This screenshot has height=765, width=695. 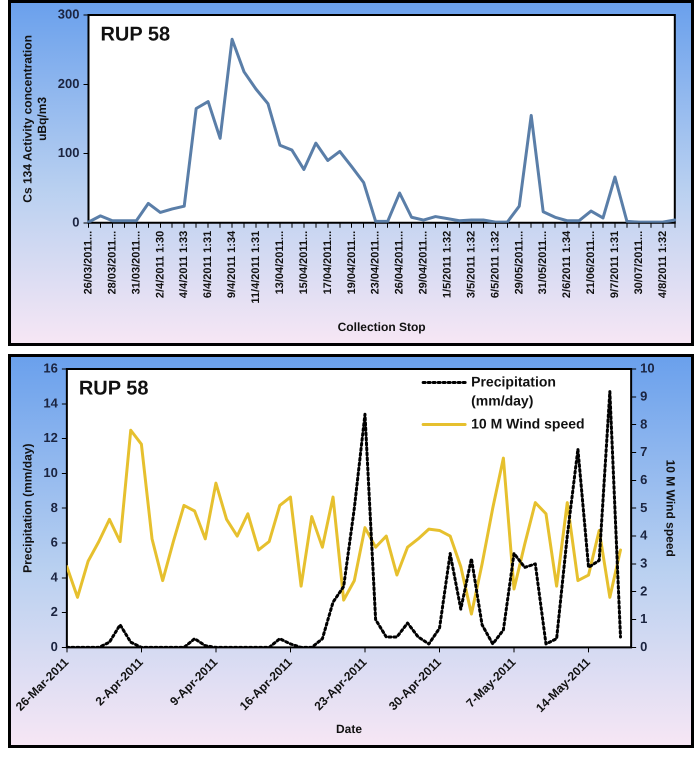 I want to click on legend-label: Precipitation (mm/day), so click(x=513, y=390).